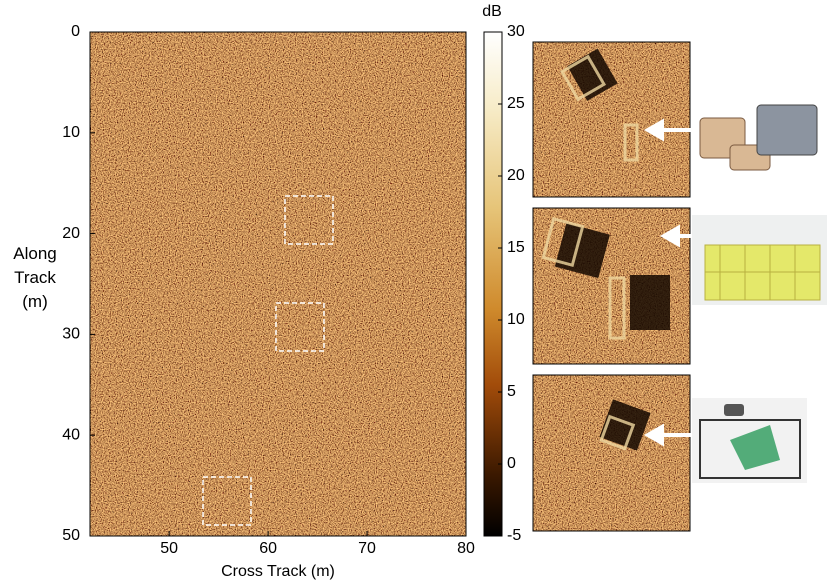 The image size is (827, 582). Describe the element at coordinates (268, 548) in the screenshot. I see `x-tick-label: 60` at that location.